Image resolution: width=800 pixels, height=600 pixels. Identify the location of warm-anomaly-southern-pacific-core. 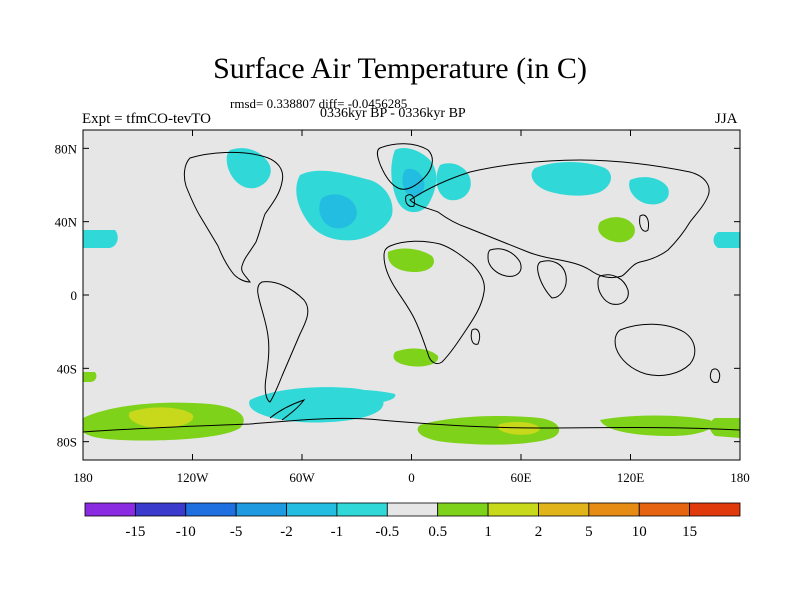
(161, 417).